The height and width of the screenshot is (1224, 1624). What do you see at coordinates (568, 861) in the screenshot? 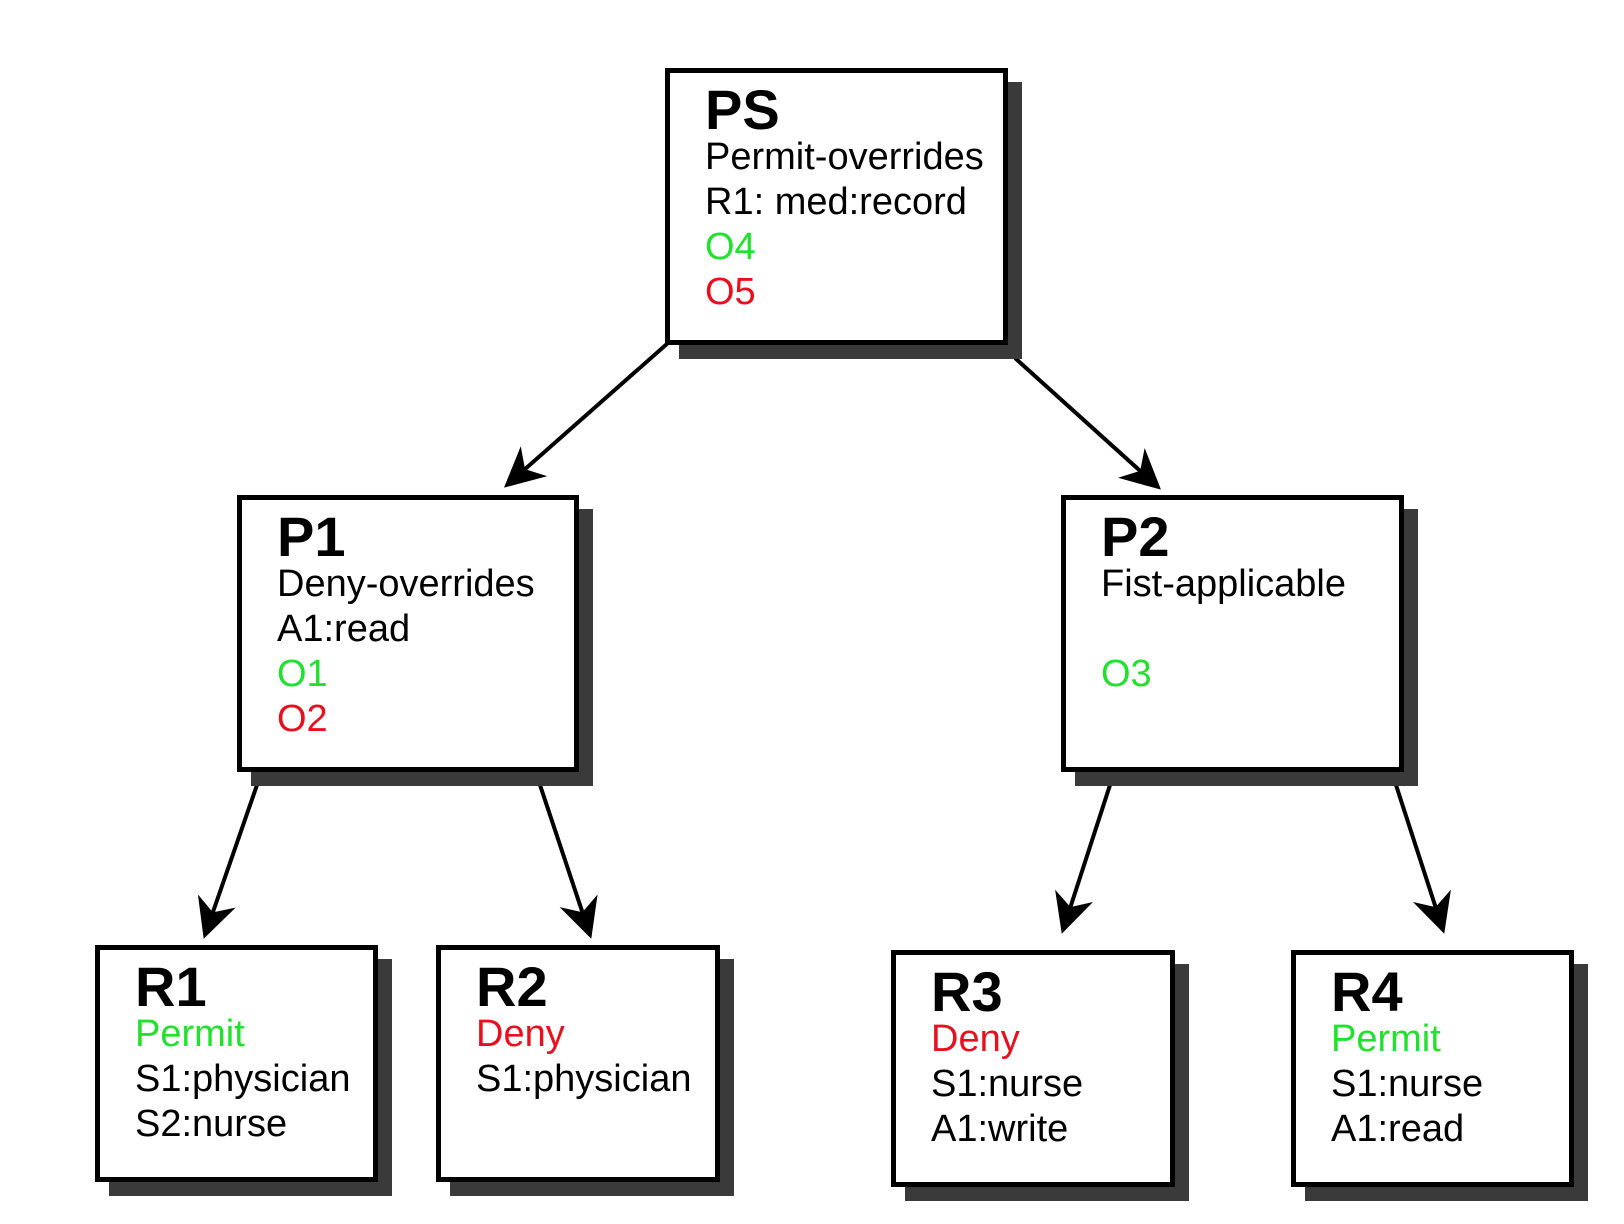
I see `edge-p1-r2` at bounding box center [568, 861].